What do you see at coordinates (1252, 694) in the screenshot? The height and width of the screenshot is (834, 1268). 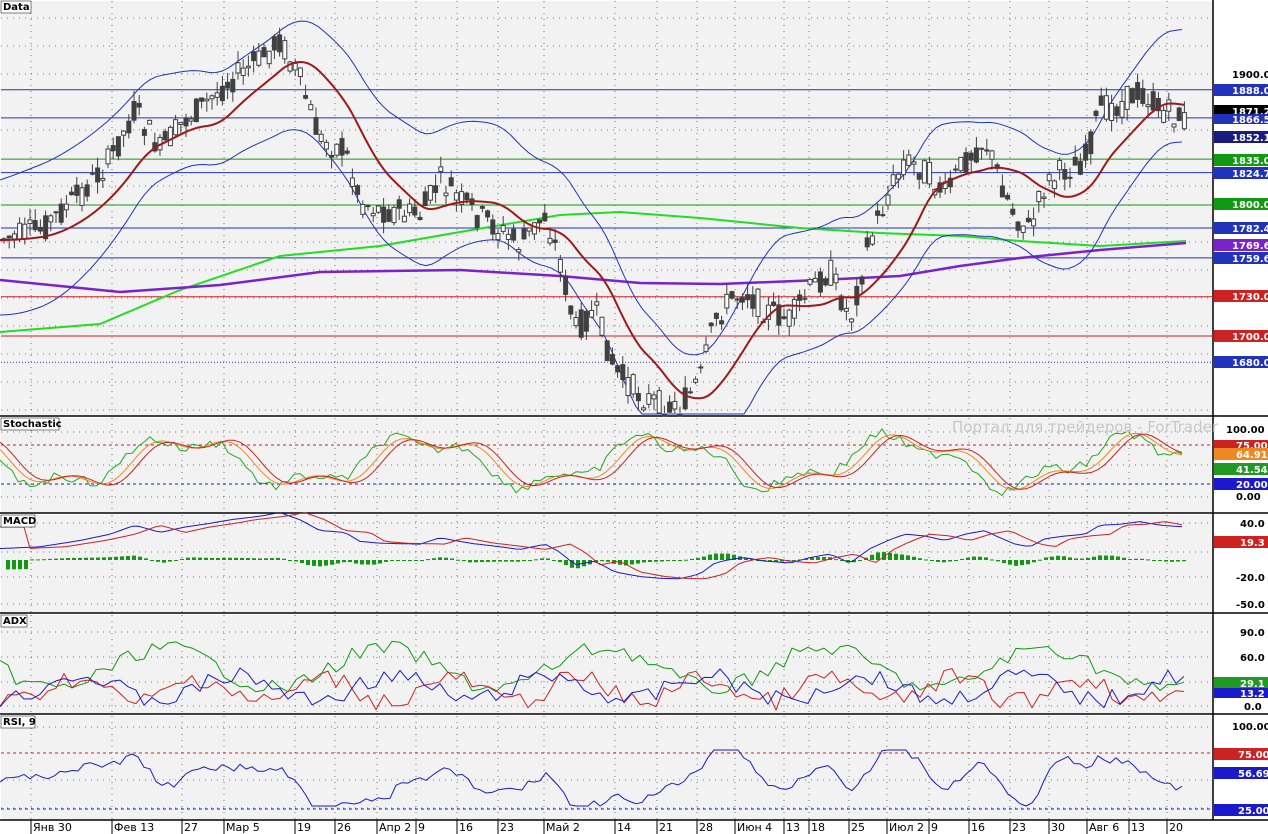 I see `di-value: 13.2` at bounding box center [1252, 694].